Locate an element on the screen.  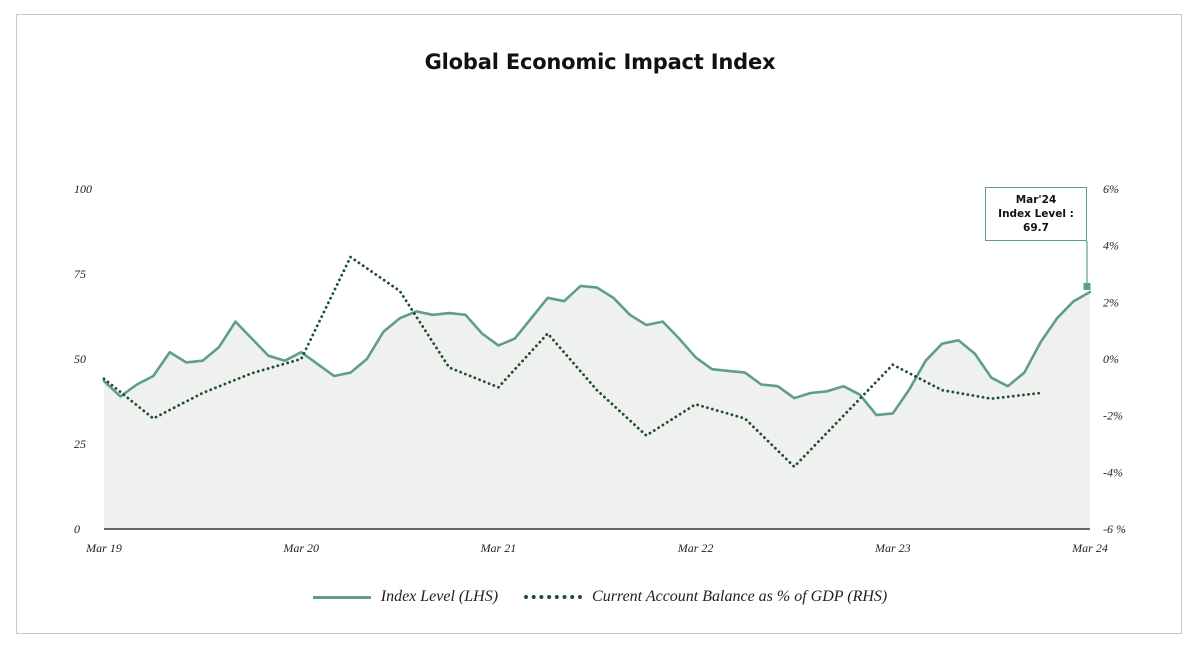
y-right-tick-label: -4% is located at coordinates (1113, 472).